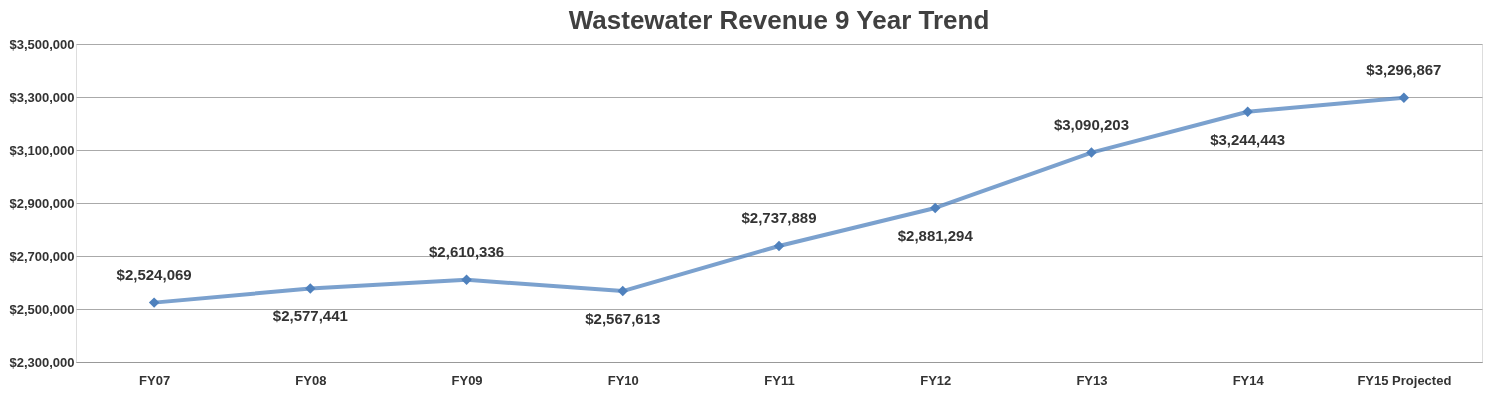  I want to click on y-tick-label: $2,700,000, so click(42, 256).